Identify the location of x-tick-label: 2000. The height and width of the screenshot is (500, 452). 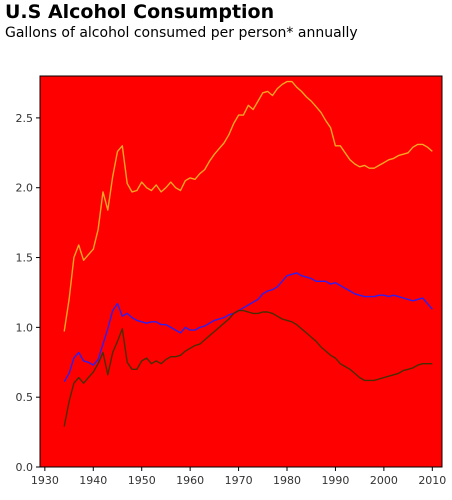
(384, 480).